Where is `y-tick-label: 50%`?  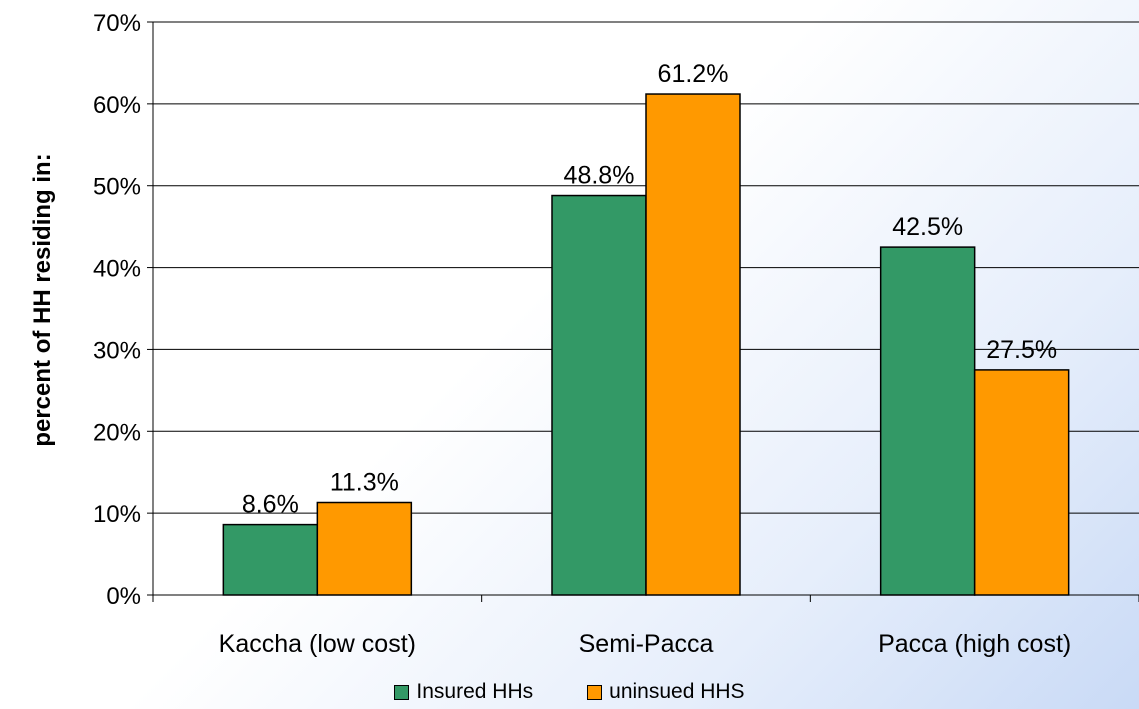
y-tick-label: 50% is located at coordinates (117, 187).